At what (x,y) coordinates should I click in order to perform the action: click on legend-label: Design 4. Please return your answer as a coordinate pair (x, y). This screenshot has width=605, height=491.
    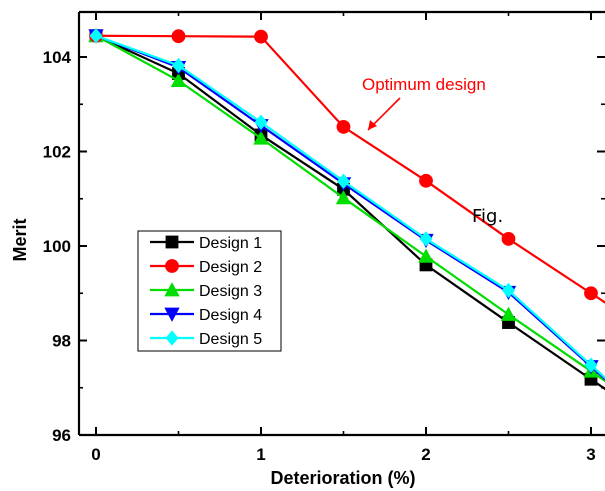
    Looking at the image, I should click on (230, 315).